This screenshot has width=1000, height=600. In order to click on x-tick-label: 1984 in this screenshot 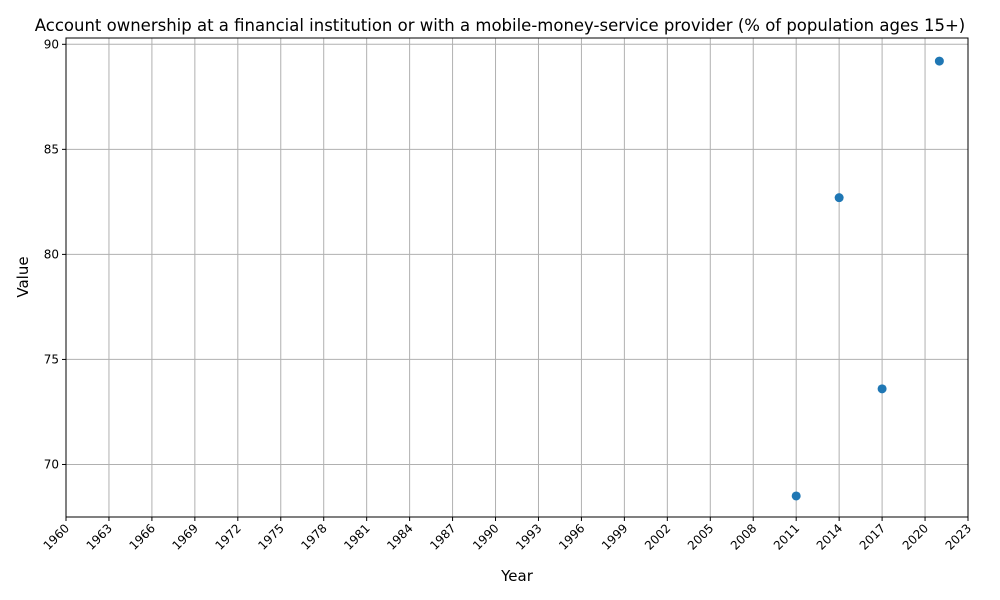, I will do `click(399, 536)`.